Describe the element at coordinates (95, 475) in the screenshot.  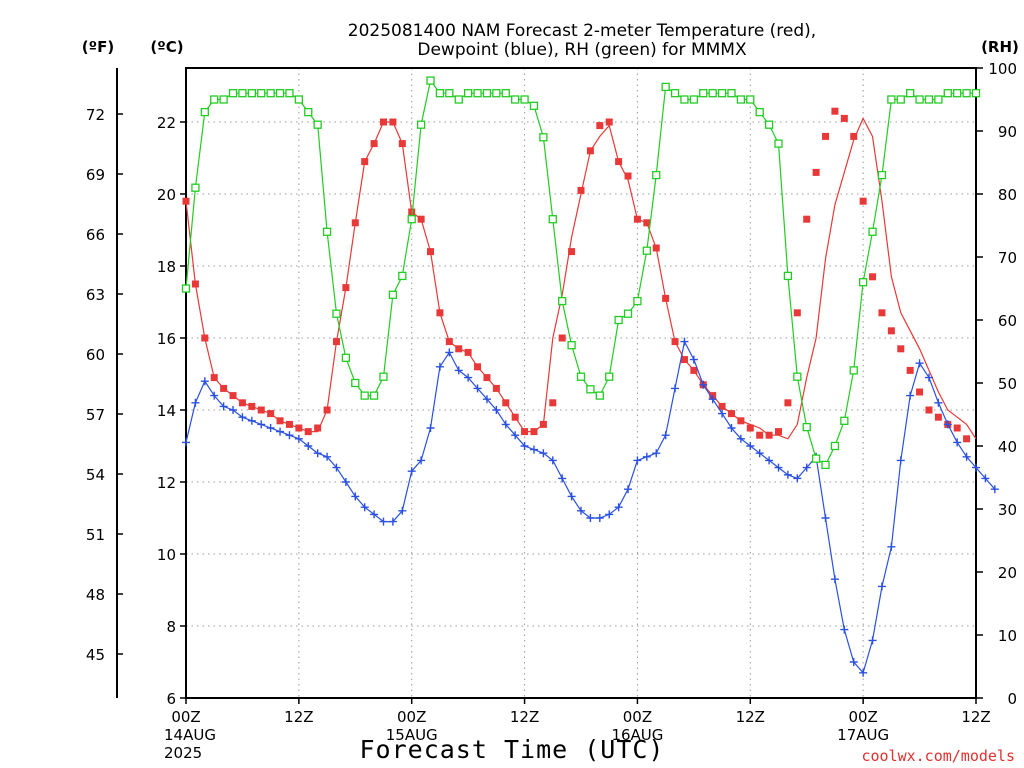
I see `fahrenheit-tick-label: 54` at that location.